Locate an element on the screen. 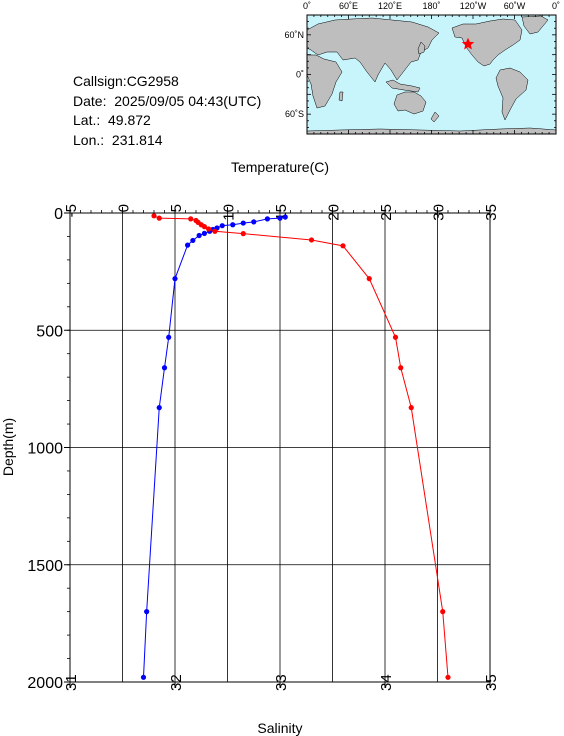 The height and width of the screenshot is (736, 564). world-map: 0˚ 60˚E 120˚E 180˚ 120˚W 60˚W 0˚ 60˚N 0˚ 60˚S is located at coordinates (422, 68).